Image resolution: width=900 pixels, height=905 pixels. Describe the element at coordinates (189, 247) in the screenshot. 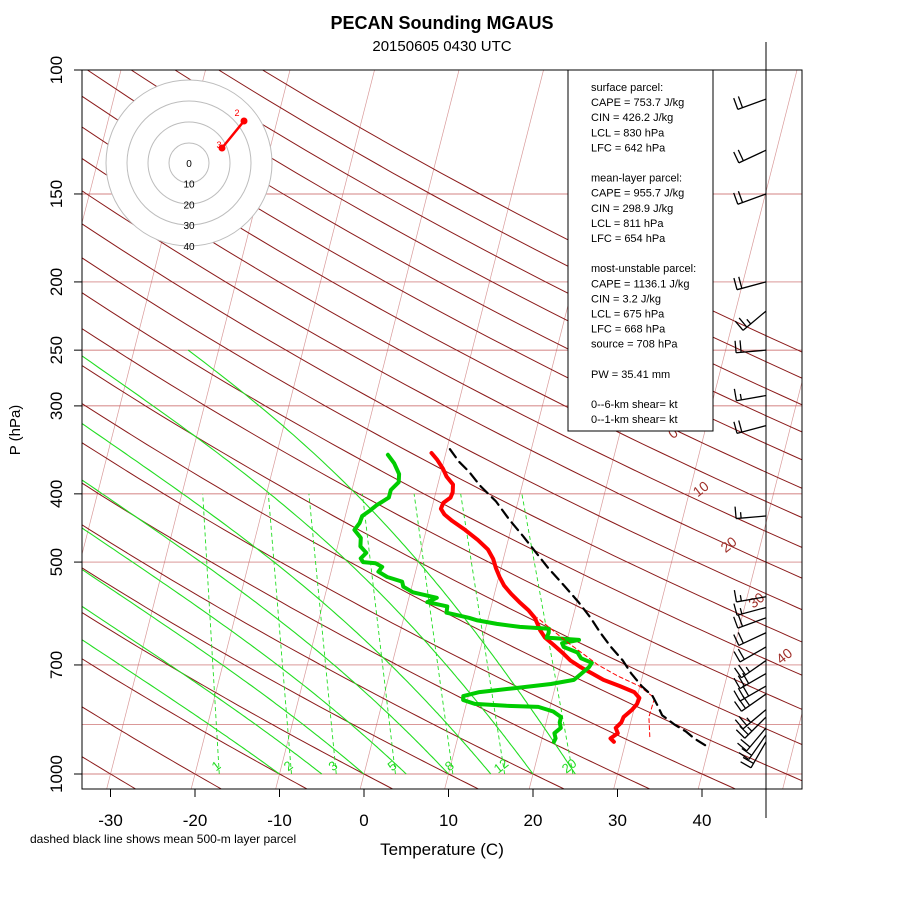

I see `hodograph-ring-label: 40` at that location.